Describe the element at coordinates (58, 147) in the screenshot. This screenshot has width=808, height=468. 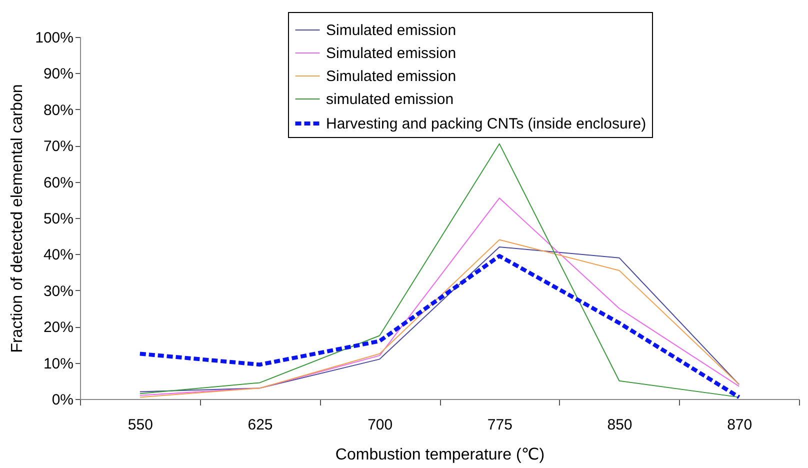
I see `y-tick-label: 70%` at that location.